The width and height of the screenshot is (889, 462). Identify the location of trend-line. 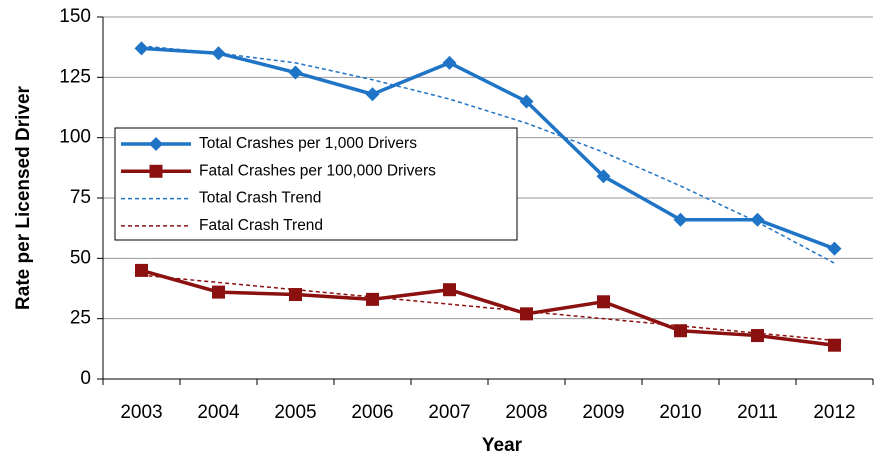
(488, 308).